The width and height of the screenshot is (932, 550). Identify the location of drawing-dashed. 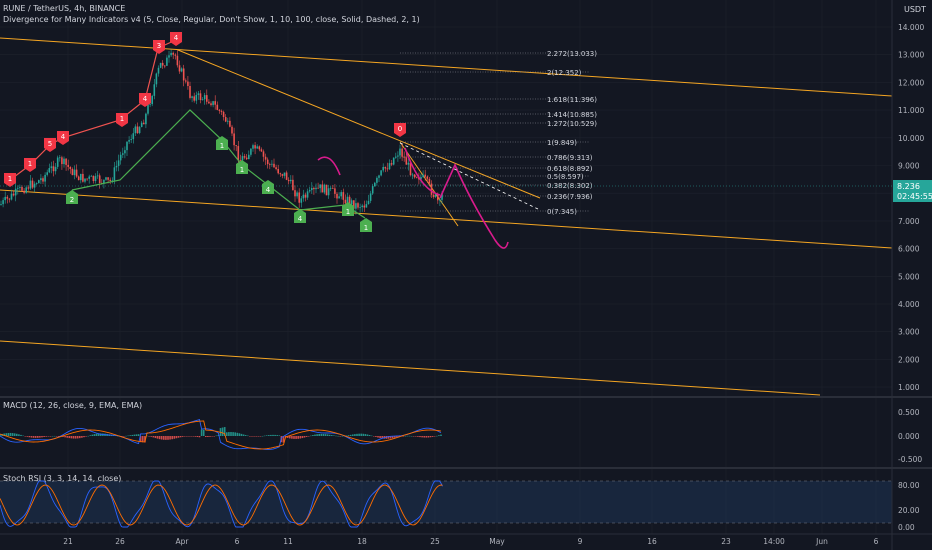
(470, 176).